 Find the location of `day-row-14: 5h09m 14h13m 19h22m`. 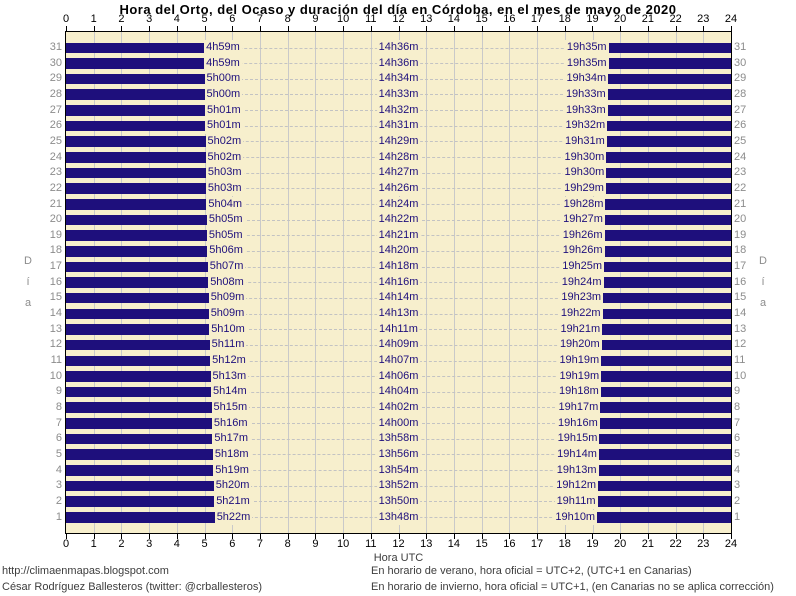

day-row-14: 5h09m 14h13m 19h22m is located at coordinates (398, 314).